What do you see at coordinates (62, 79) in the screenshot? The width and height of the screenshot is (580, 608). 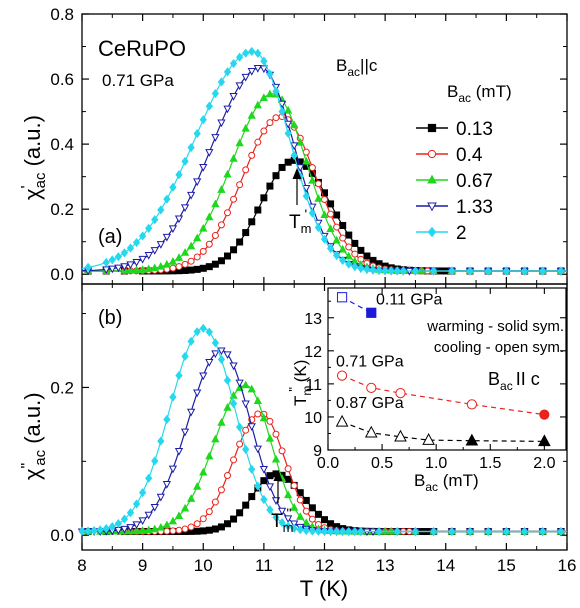 I see `y-tick-label: 0.6` at bounding box center [62, 79].